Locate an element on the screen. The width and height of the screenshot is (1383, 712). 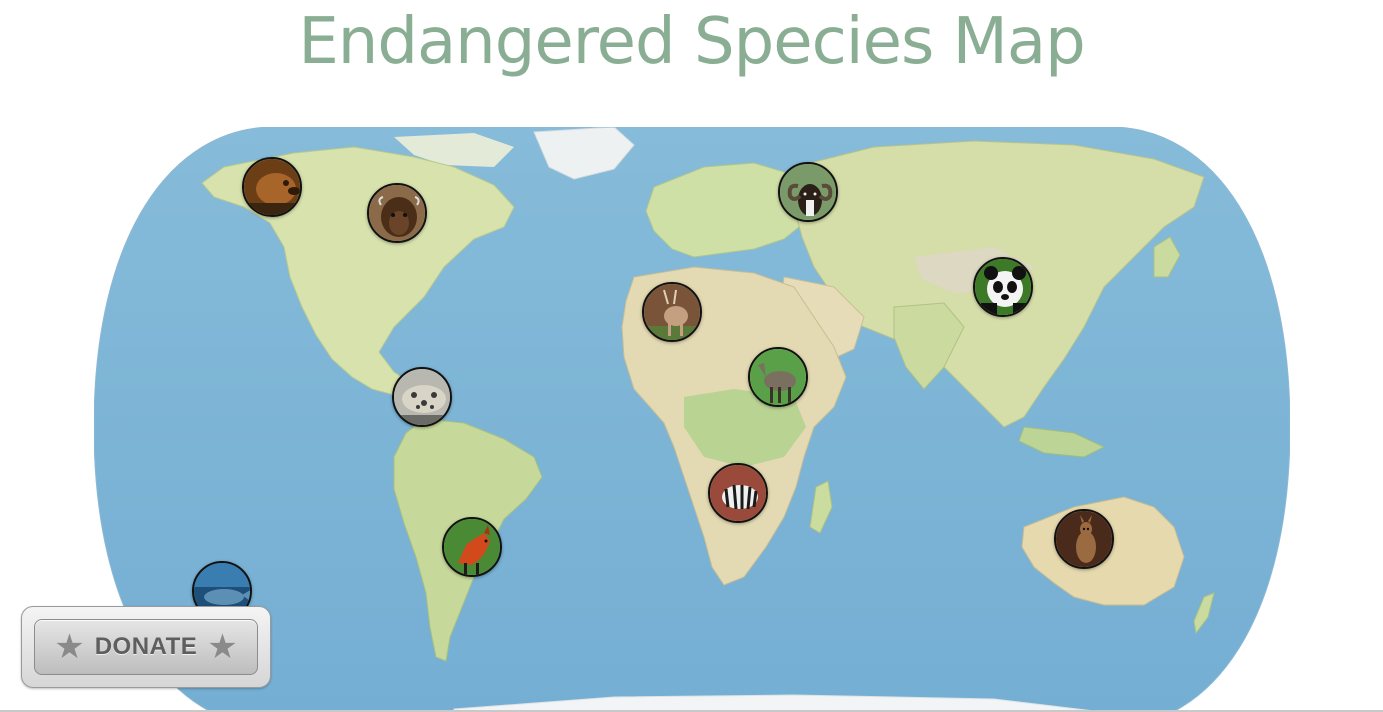
marker-kangaroo is located at coordinates (1084, 539).